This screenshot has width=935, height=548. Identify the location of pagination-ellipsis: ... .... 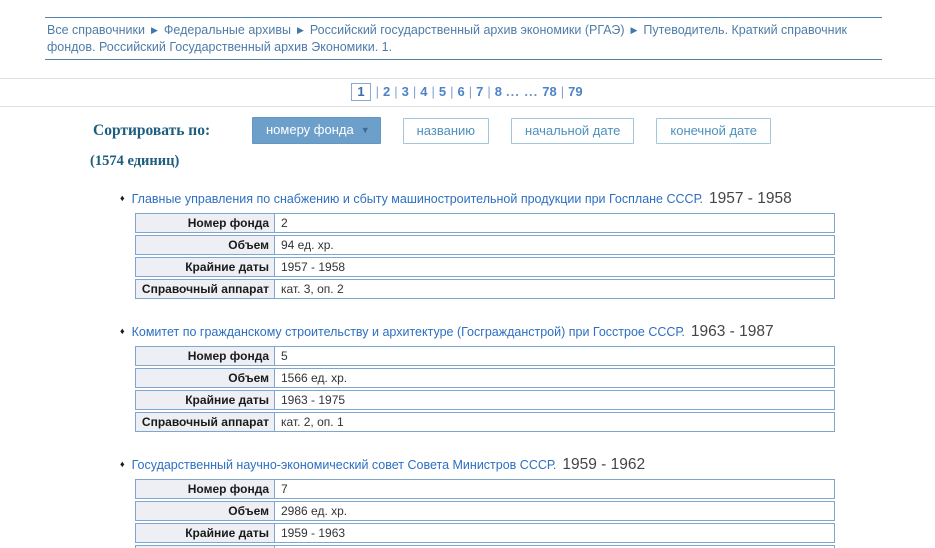
(522, 91).